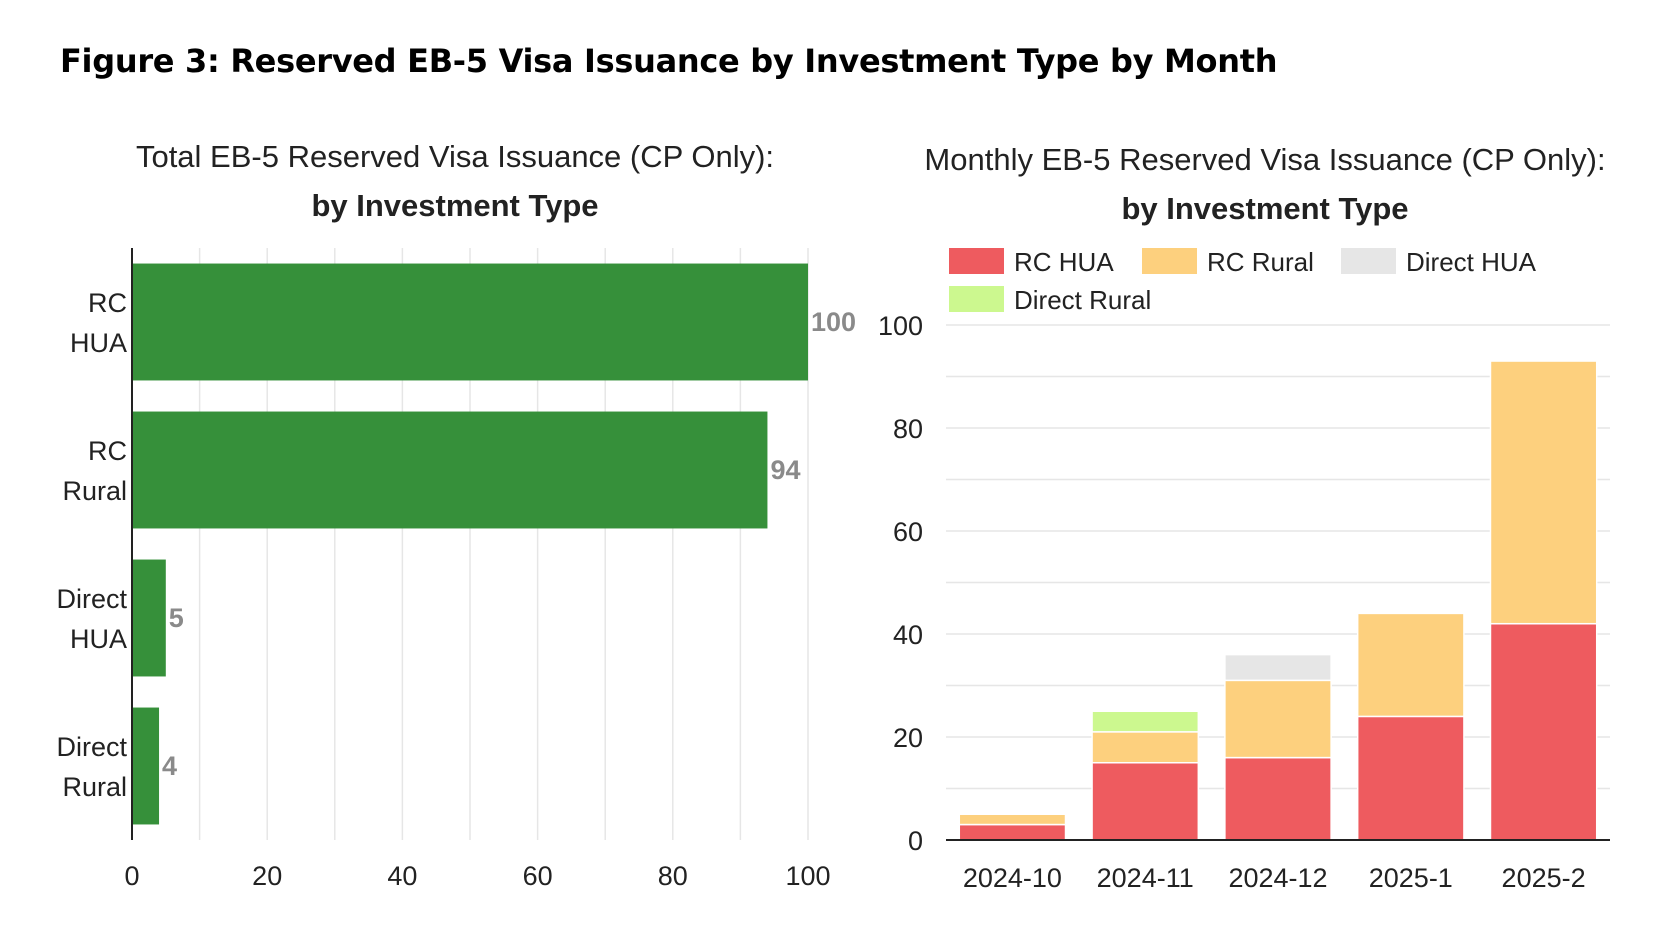  Describe the element at coordinates (1544, 878) in the screenshot. I see `right-x-tick-label: 2025-2` at that location.